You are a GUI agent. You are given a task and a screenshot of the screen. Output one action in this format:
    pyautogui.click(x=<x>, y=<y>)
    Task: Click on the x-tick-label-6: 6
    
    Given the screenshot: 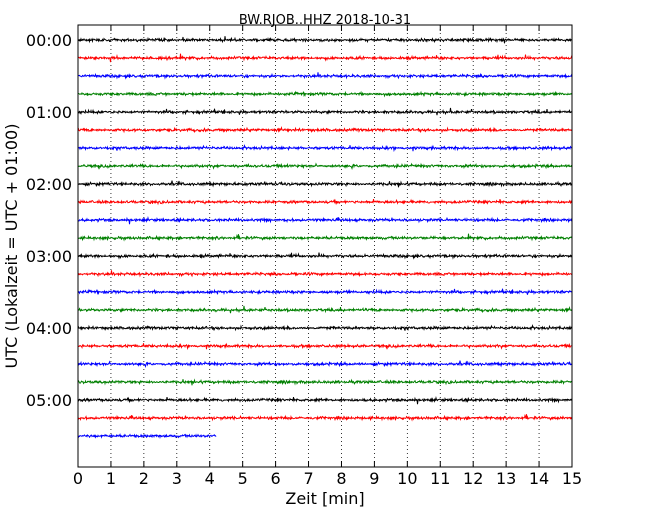 What is the action you would take?
    pyautogui.click(x=276, y=478)
    